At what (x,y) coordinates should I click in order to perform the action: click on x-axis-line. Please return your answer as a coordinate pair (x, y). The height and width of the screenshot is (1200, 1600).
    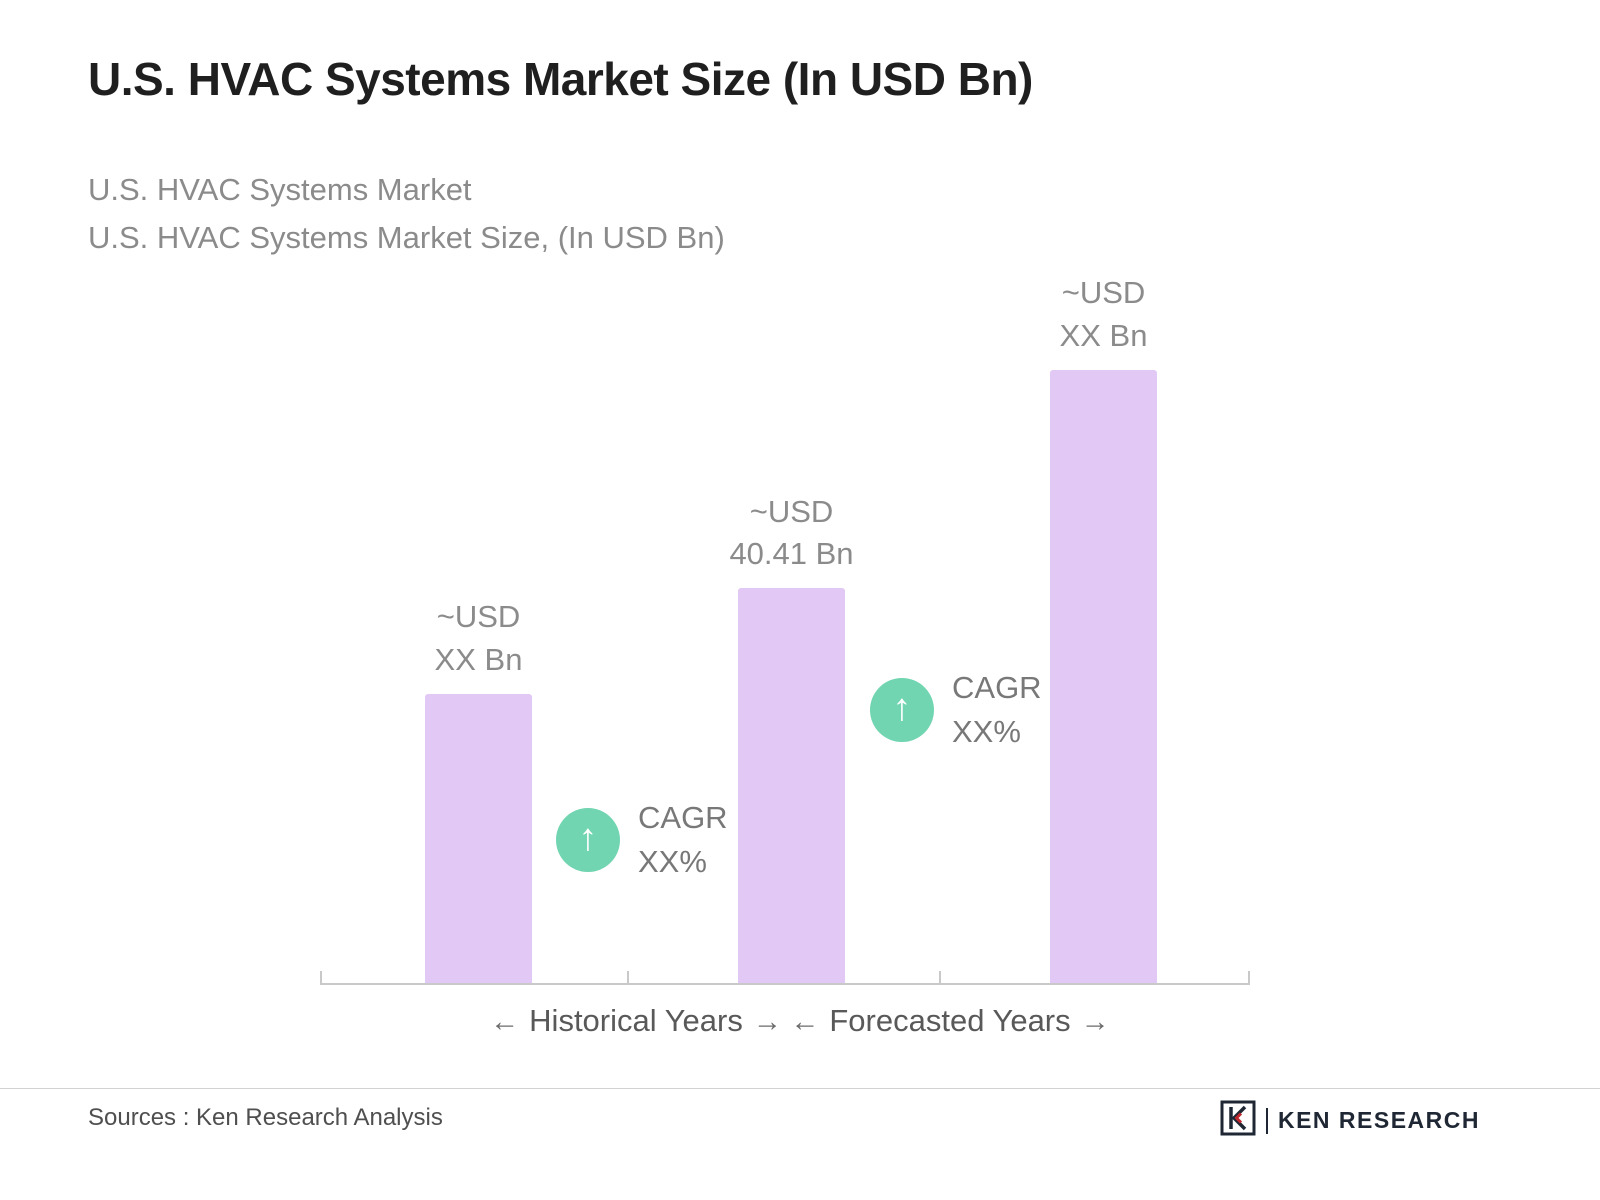
    Looking at the image, I should click on (785, 984).